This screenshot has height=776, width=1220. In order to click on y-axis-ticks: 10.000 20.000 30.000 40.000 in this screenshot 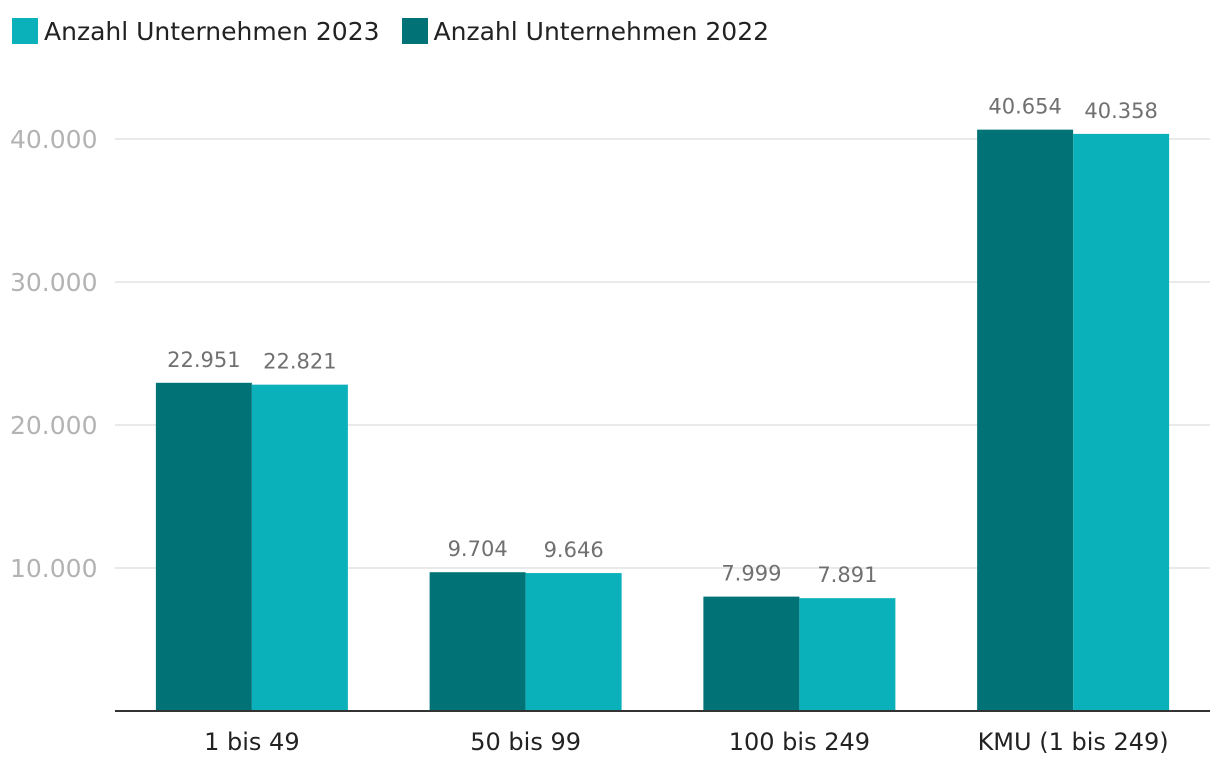, I will do `click(53, 354)`.